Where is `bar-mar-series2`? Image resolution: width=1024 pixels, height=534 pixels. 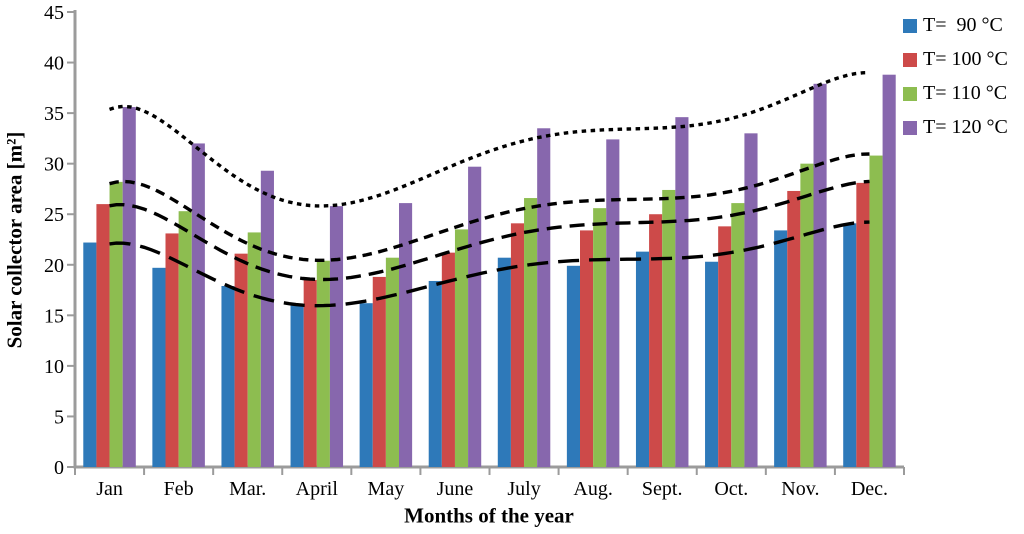 bar-mar-series2 is located at coordinates (254, 349).